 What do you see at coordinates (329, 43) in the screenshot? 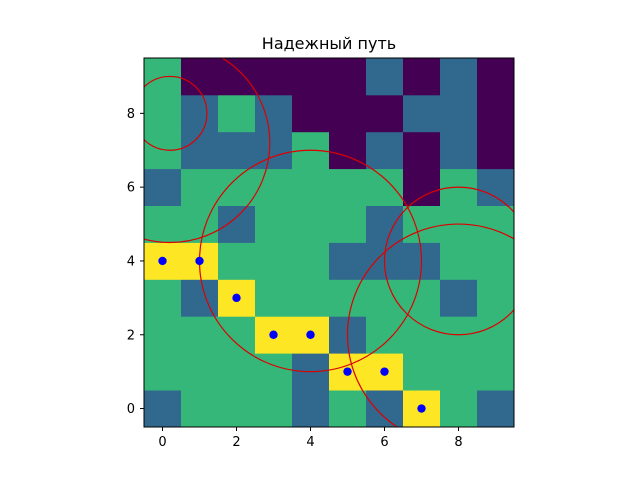
I see `chart-title: Надежный путь` at bounding box center [329, 43].